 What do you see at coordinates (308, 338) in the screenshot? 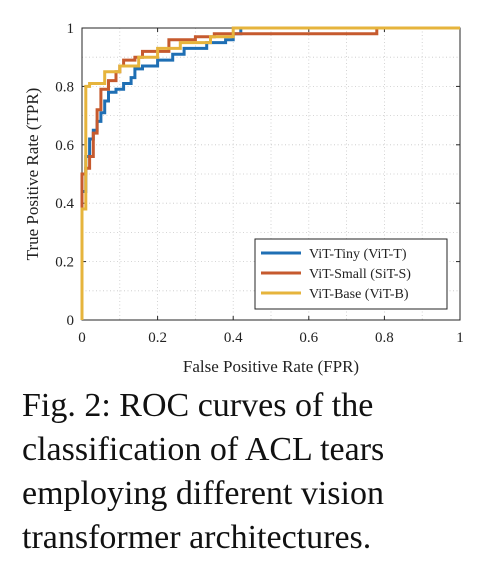
I see `x-tick-label: 0.6` at bounding box center [308, 338].